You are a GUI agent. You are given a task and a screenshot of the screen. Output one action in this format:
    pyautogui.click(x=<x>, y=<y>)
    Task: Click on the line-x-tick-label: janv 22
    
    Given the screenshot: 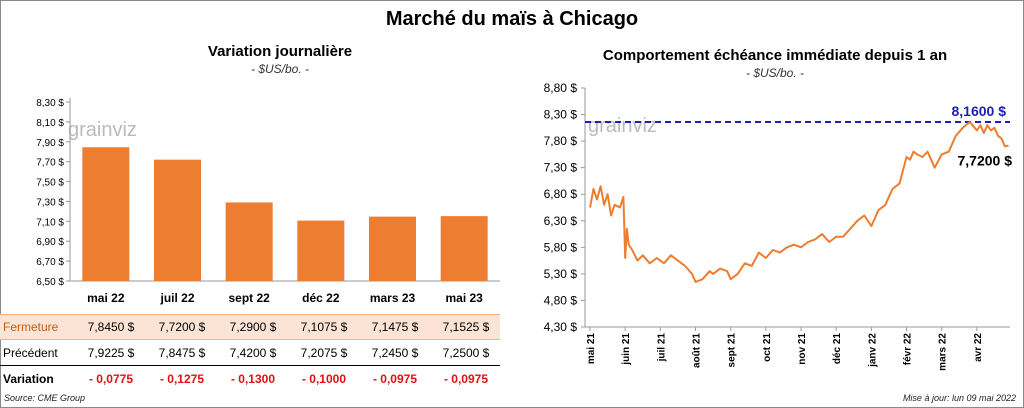 What is the action you would take?
    pyautogui.click(x=872, y=350)
    